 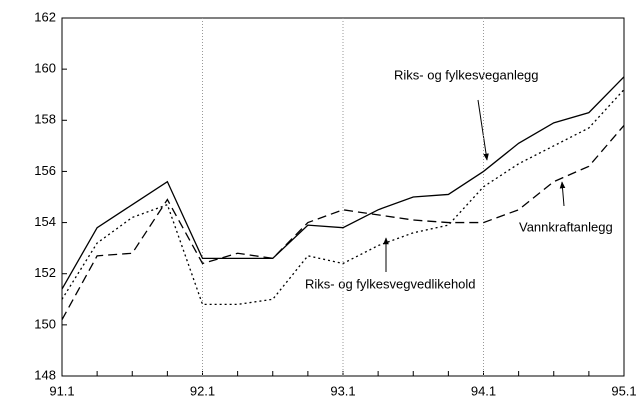 I want to click on y-tick-label: 154, so click(x=45, y=221).